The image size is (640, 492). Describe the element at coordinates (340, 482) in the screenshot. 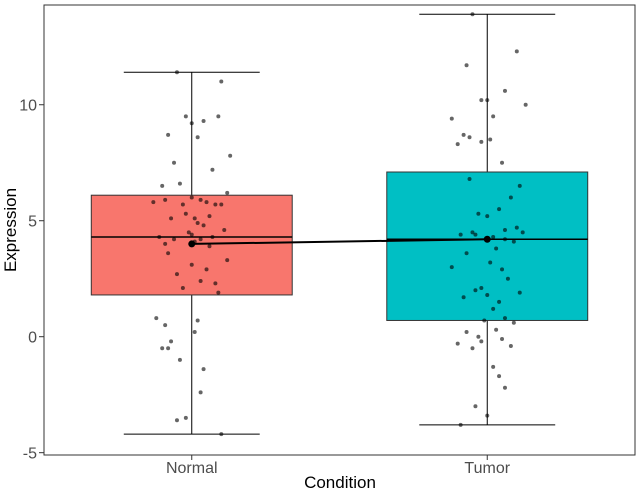

I see `x-axis-title: Condition` at that location.